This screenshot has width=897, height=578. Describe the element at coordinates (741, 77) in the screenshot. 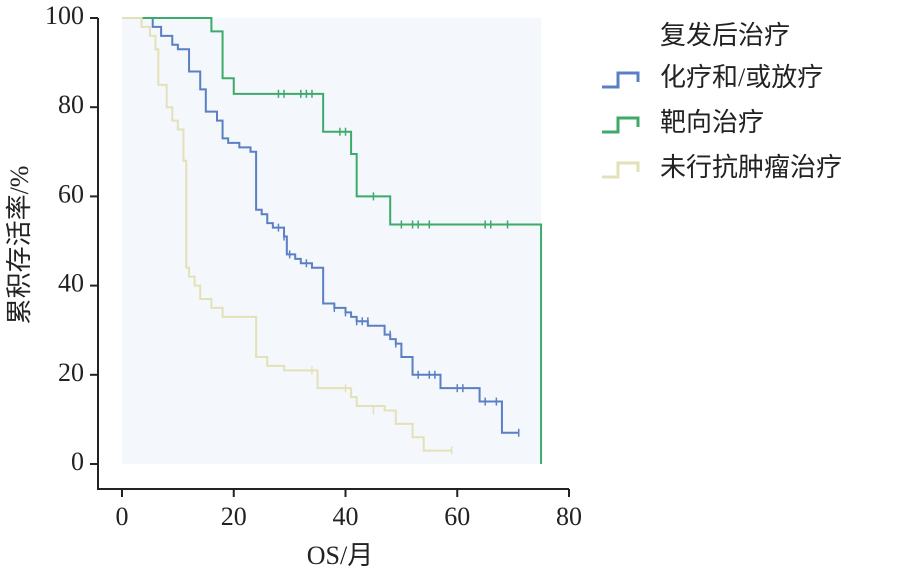

I see `legend-label: 化疗和/或放疗` at that location.